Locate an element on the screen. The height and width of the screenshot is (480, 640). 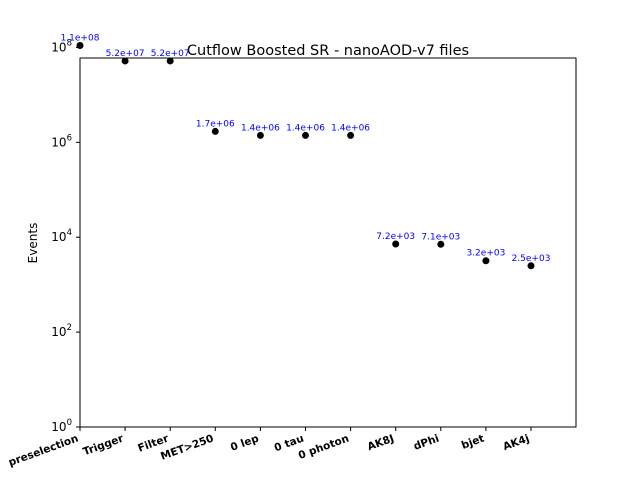
y-tick-label: 10⁴ is located at coordinates (61, 236).